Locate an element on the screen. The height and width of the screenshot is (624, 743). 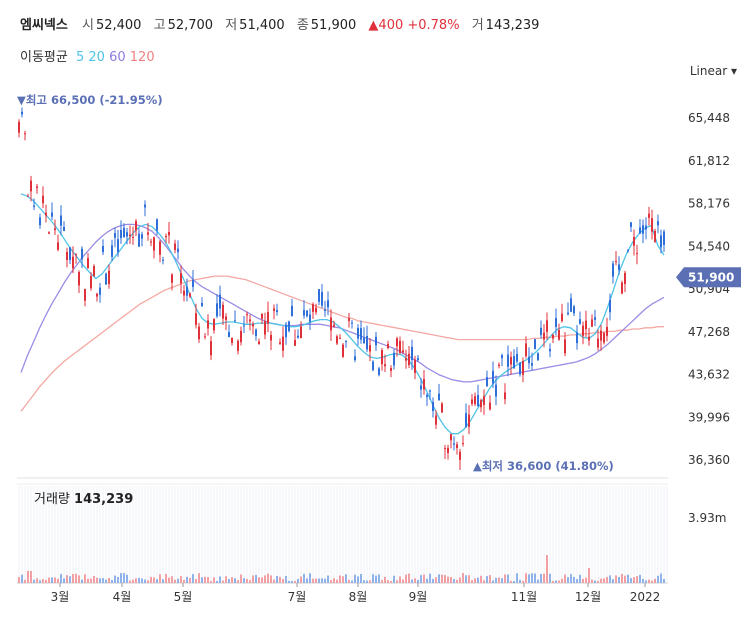
last-price-label: 51,900 is located at coordinates (711, 277).